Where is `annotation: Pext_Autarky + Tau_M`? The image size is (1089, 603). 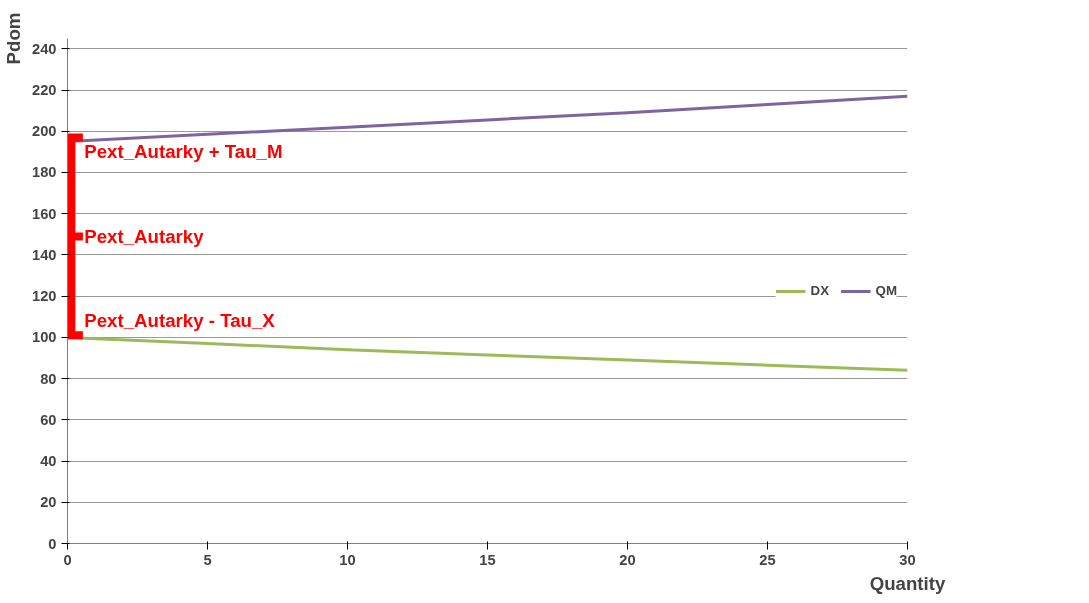
annotation: Pext_Autarky + Tau_M is located at coordinates (183, 152).